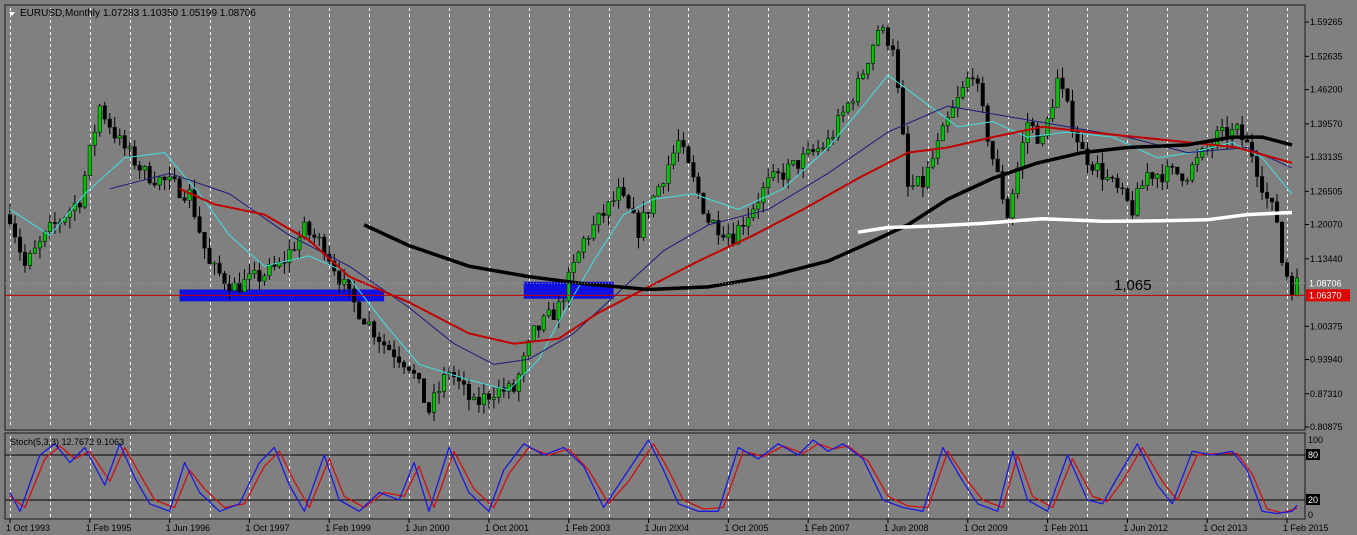 This screenshot has height=535, width=1357. What do you see at coordinates (1145, 528) in the screenshot?
I see `x-tick-label: 1 Jun 2012` at bounding box center [1145, 528].